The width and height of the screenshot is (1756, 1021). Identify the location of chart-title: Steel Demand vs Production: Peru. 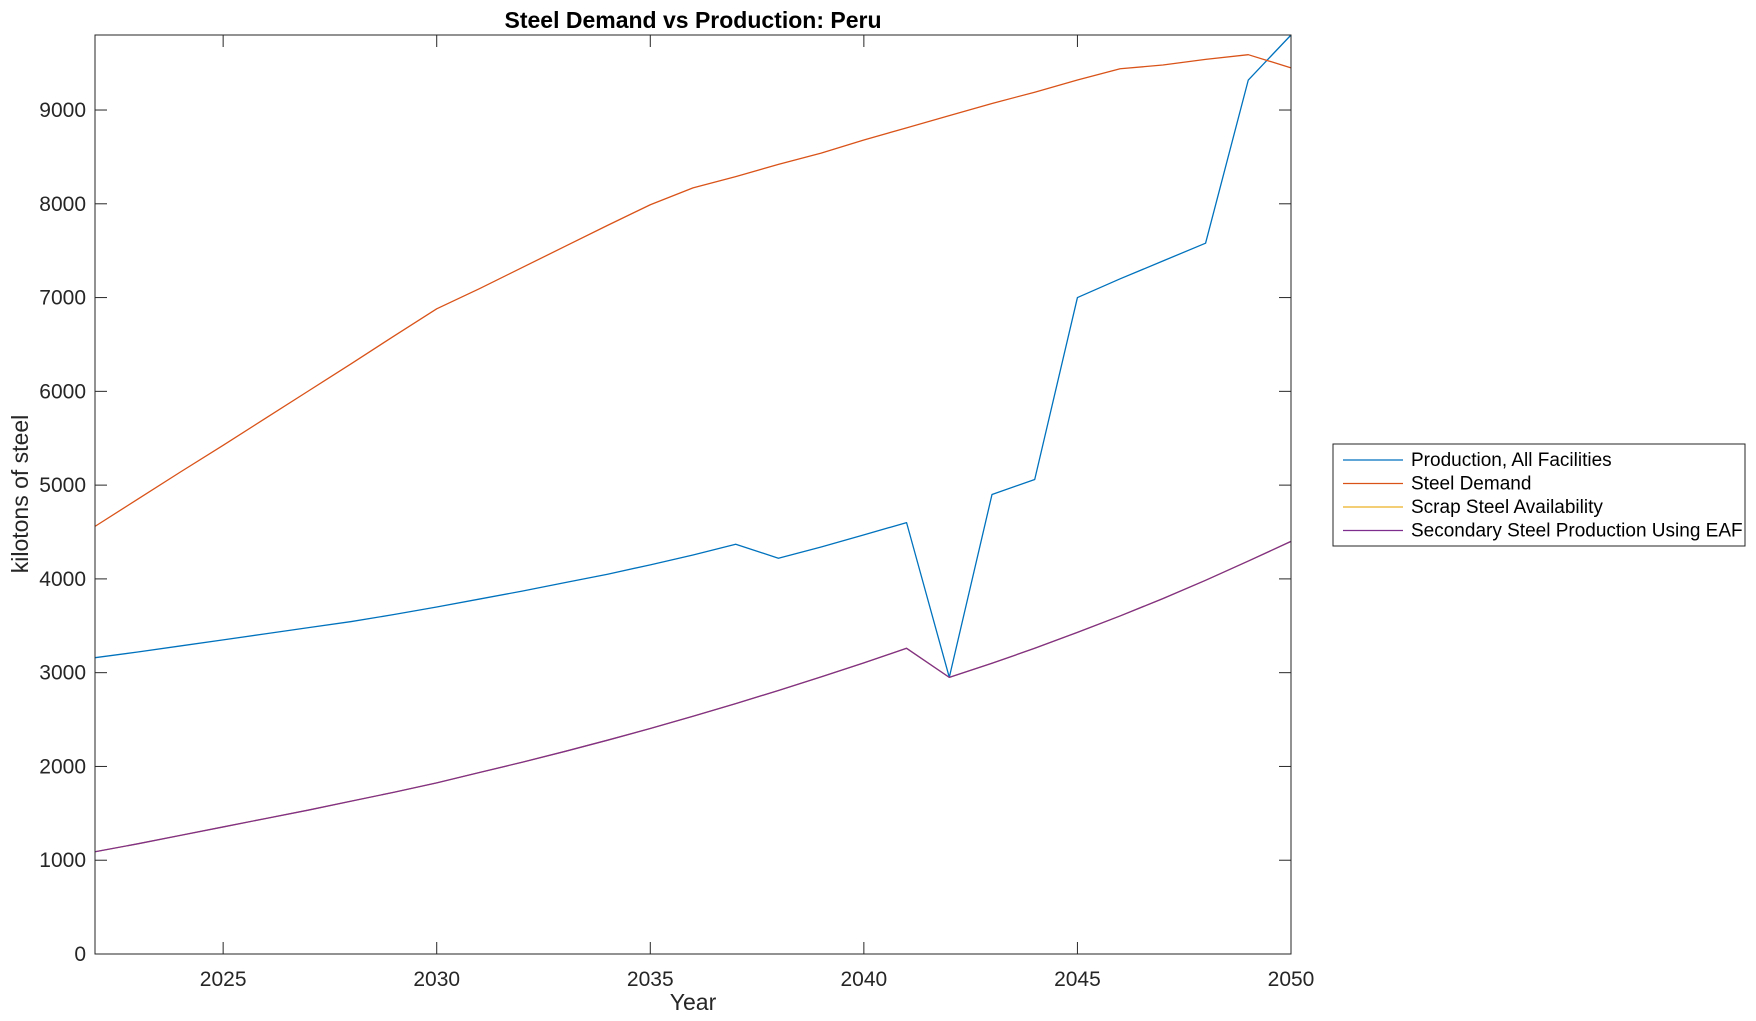
(692, 20).